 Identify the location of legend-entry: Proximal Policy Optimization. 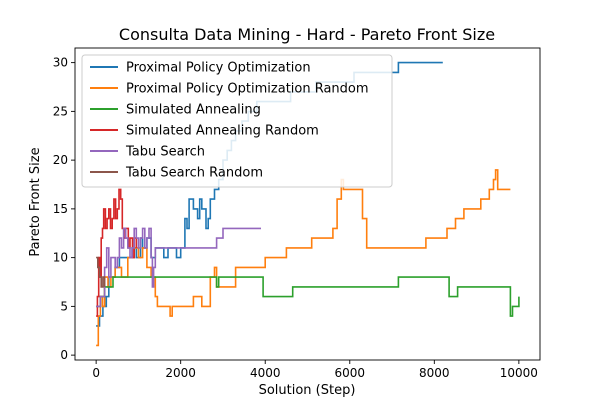
(218, 68).